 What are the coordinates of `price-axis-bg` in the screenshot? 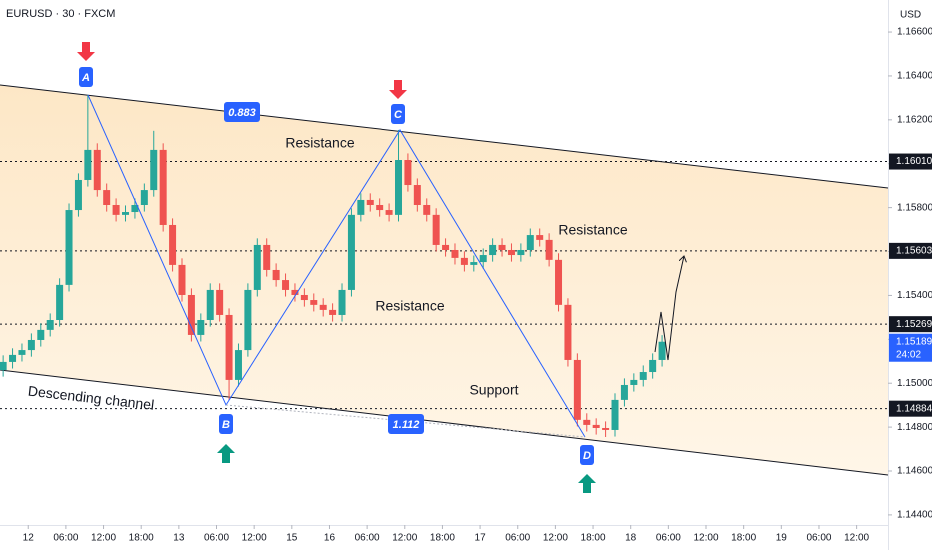 It's located at (910, 275).